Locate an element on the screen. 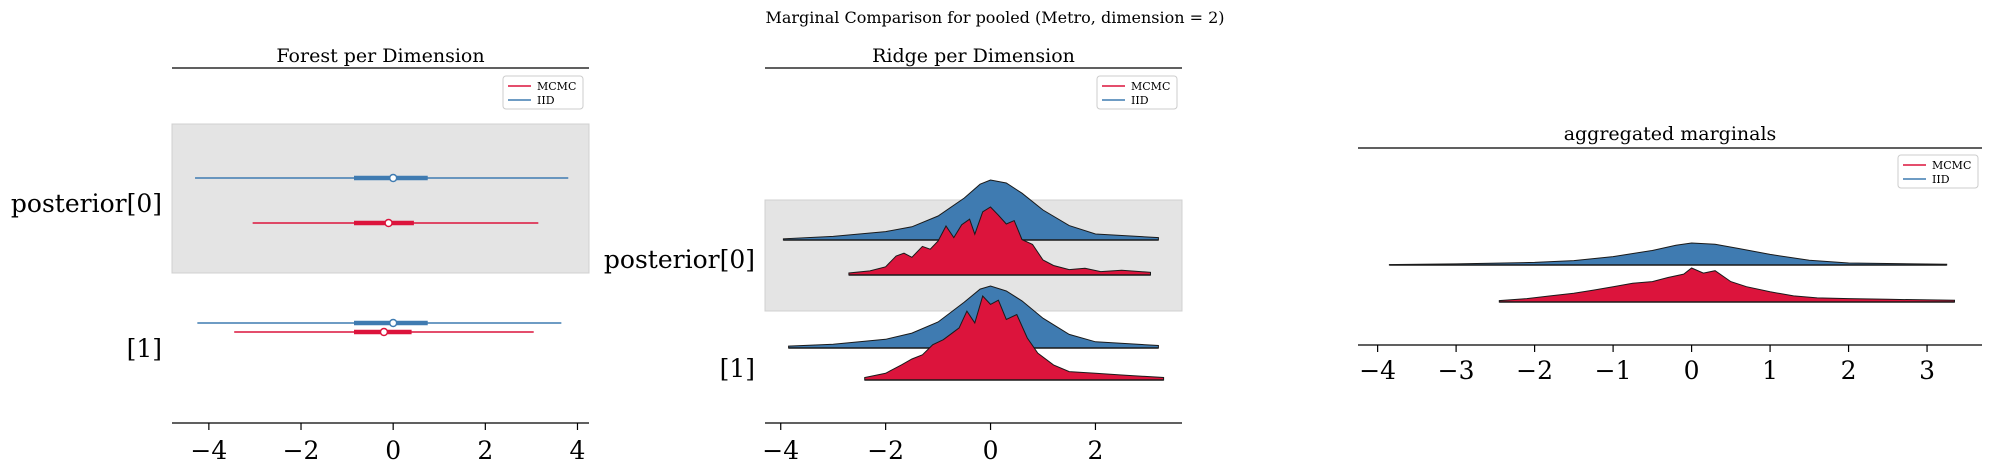 Image resolution: width=1990 pixels, height=465 pixels. x-tick-label: 1 is located at coordinates (1770, 370).